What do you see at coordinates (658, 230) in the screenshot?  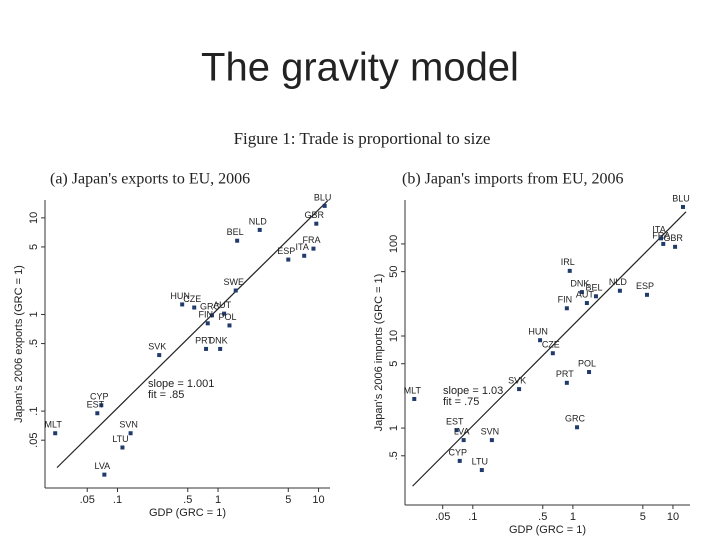 I see `point-label: ITA` at bounding box center [658, 230].